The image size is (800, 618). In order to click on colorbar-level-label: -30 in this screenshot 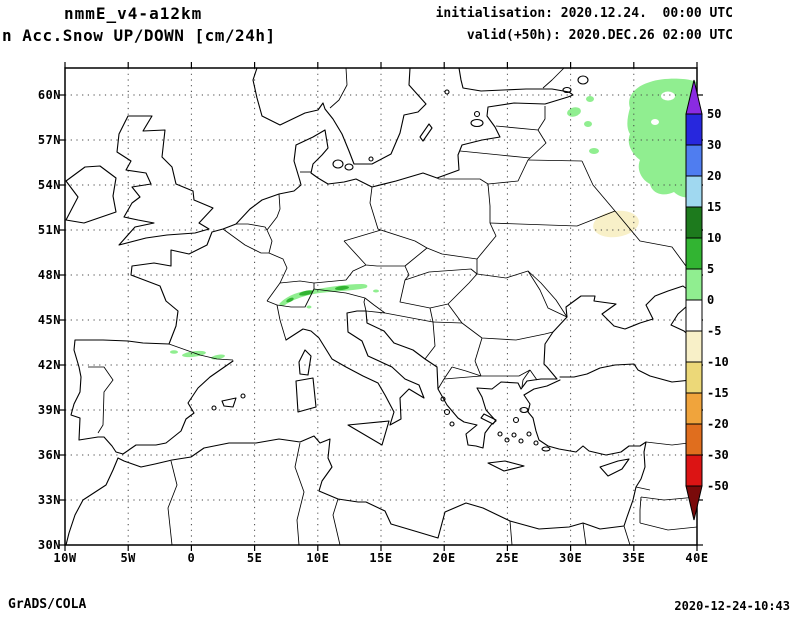, I will do `click(718, 455)`.